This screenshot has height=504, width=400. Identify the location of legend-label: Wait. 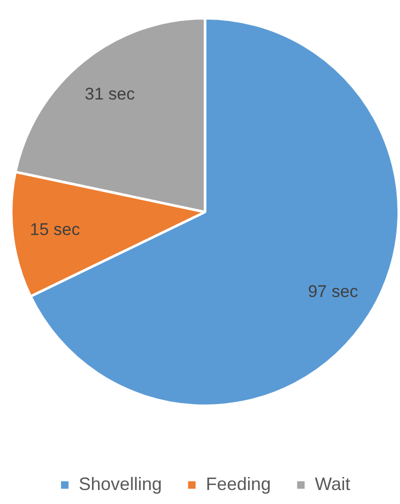
(332, 484).